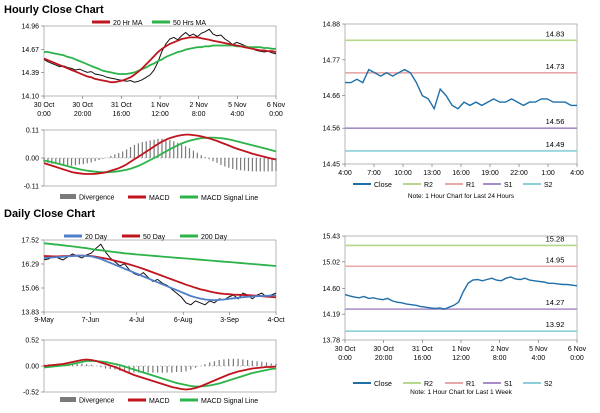 This screenshot has height=413, width=600. I want to click on legend-50-day-label: 50 Day, so click(154, 237).